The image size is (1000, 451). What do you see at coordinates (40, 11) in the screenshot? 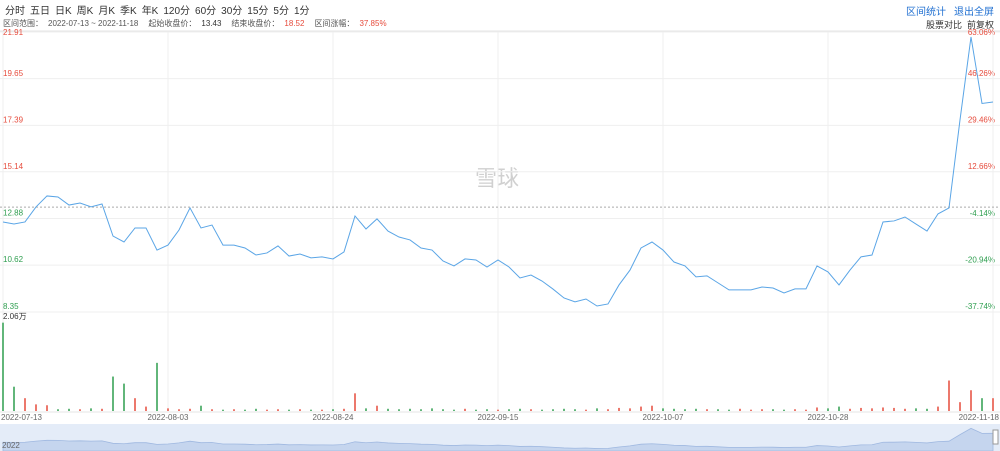
I see `period-tab: 五日` at bounding box center [40, 11].